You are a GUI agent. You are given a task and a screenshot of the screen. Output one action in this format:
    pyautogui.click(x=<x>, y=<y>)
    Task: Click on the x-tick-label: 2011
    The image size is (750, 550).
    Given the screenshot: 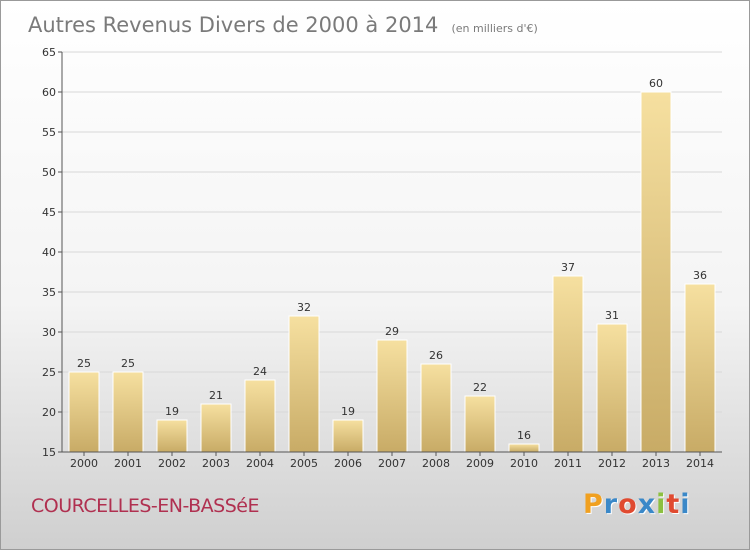 What is the action you would take?
    pyautogui.click(x=568, y=463)
    